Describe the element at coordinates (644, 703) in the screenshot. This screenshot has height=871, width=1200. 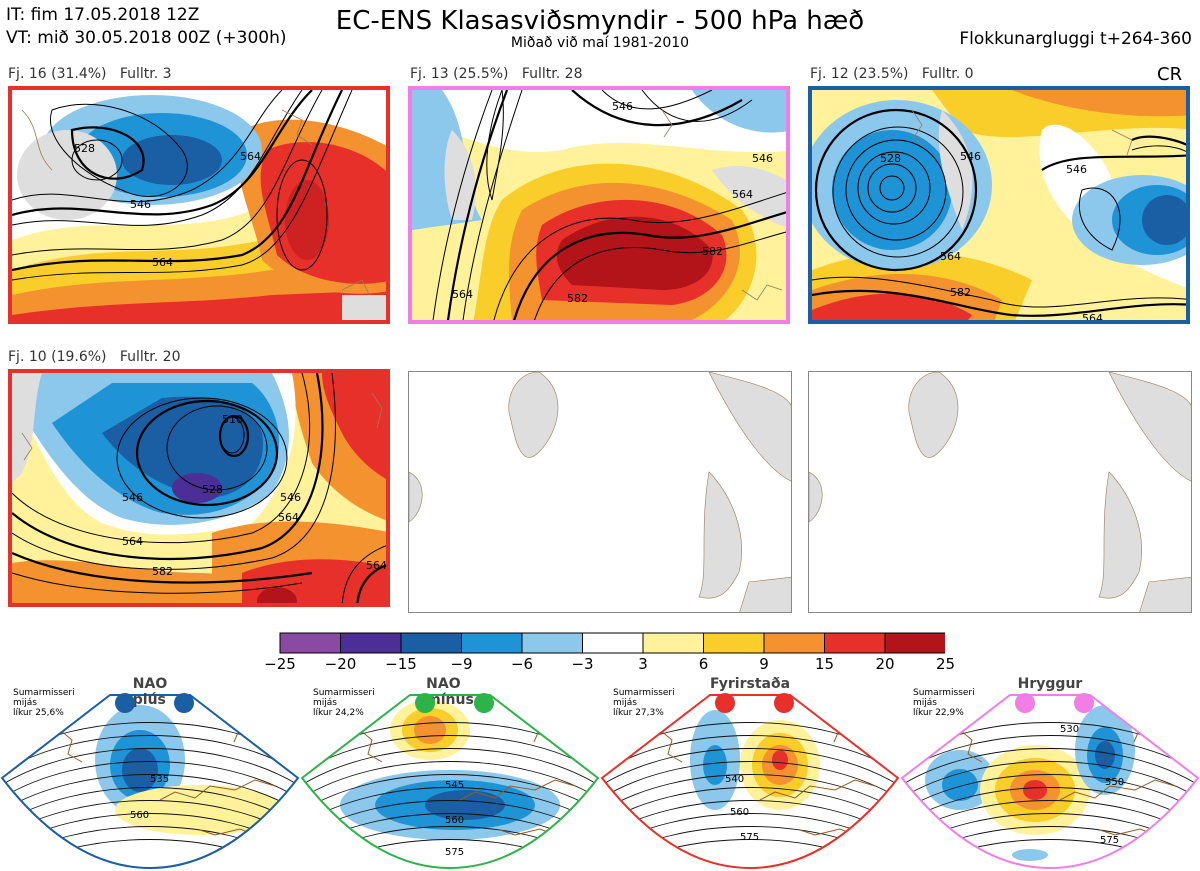
I see `regime-description: Sumarmisseri mijás líkur 27,3%` at that location.